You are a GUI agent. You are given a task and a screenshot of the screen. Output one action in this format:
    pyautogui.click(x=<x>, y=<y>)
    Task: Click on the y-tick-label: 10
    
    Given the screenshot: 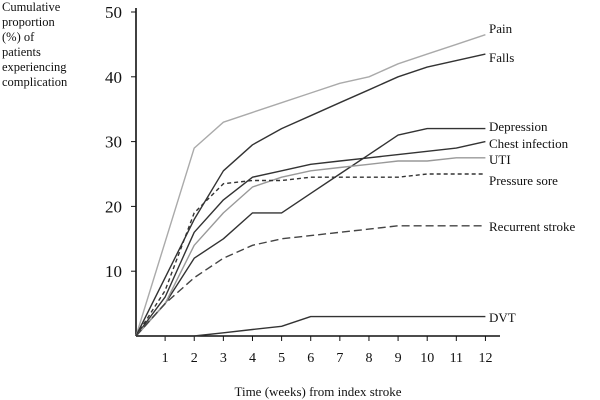 What is the action you would take?
    pyautogui.click(x=113, y=271)
    